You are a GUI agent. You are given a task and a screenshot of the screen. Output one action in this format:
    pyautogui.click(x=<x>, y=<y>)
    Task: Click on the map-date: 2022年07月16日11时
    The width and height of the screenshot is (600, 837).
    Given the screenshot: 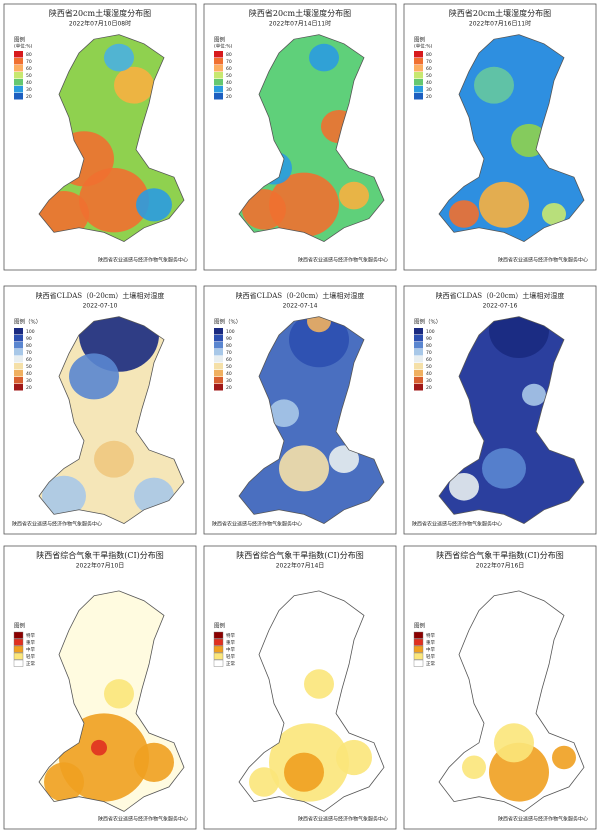 What is the action you would take?
    pyautogui.click(x=500, y=24)
    